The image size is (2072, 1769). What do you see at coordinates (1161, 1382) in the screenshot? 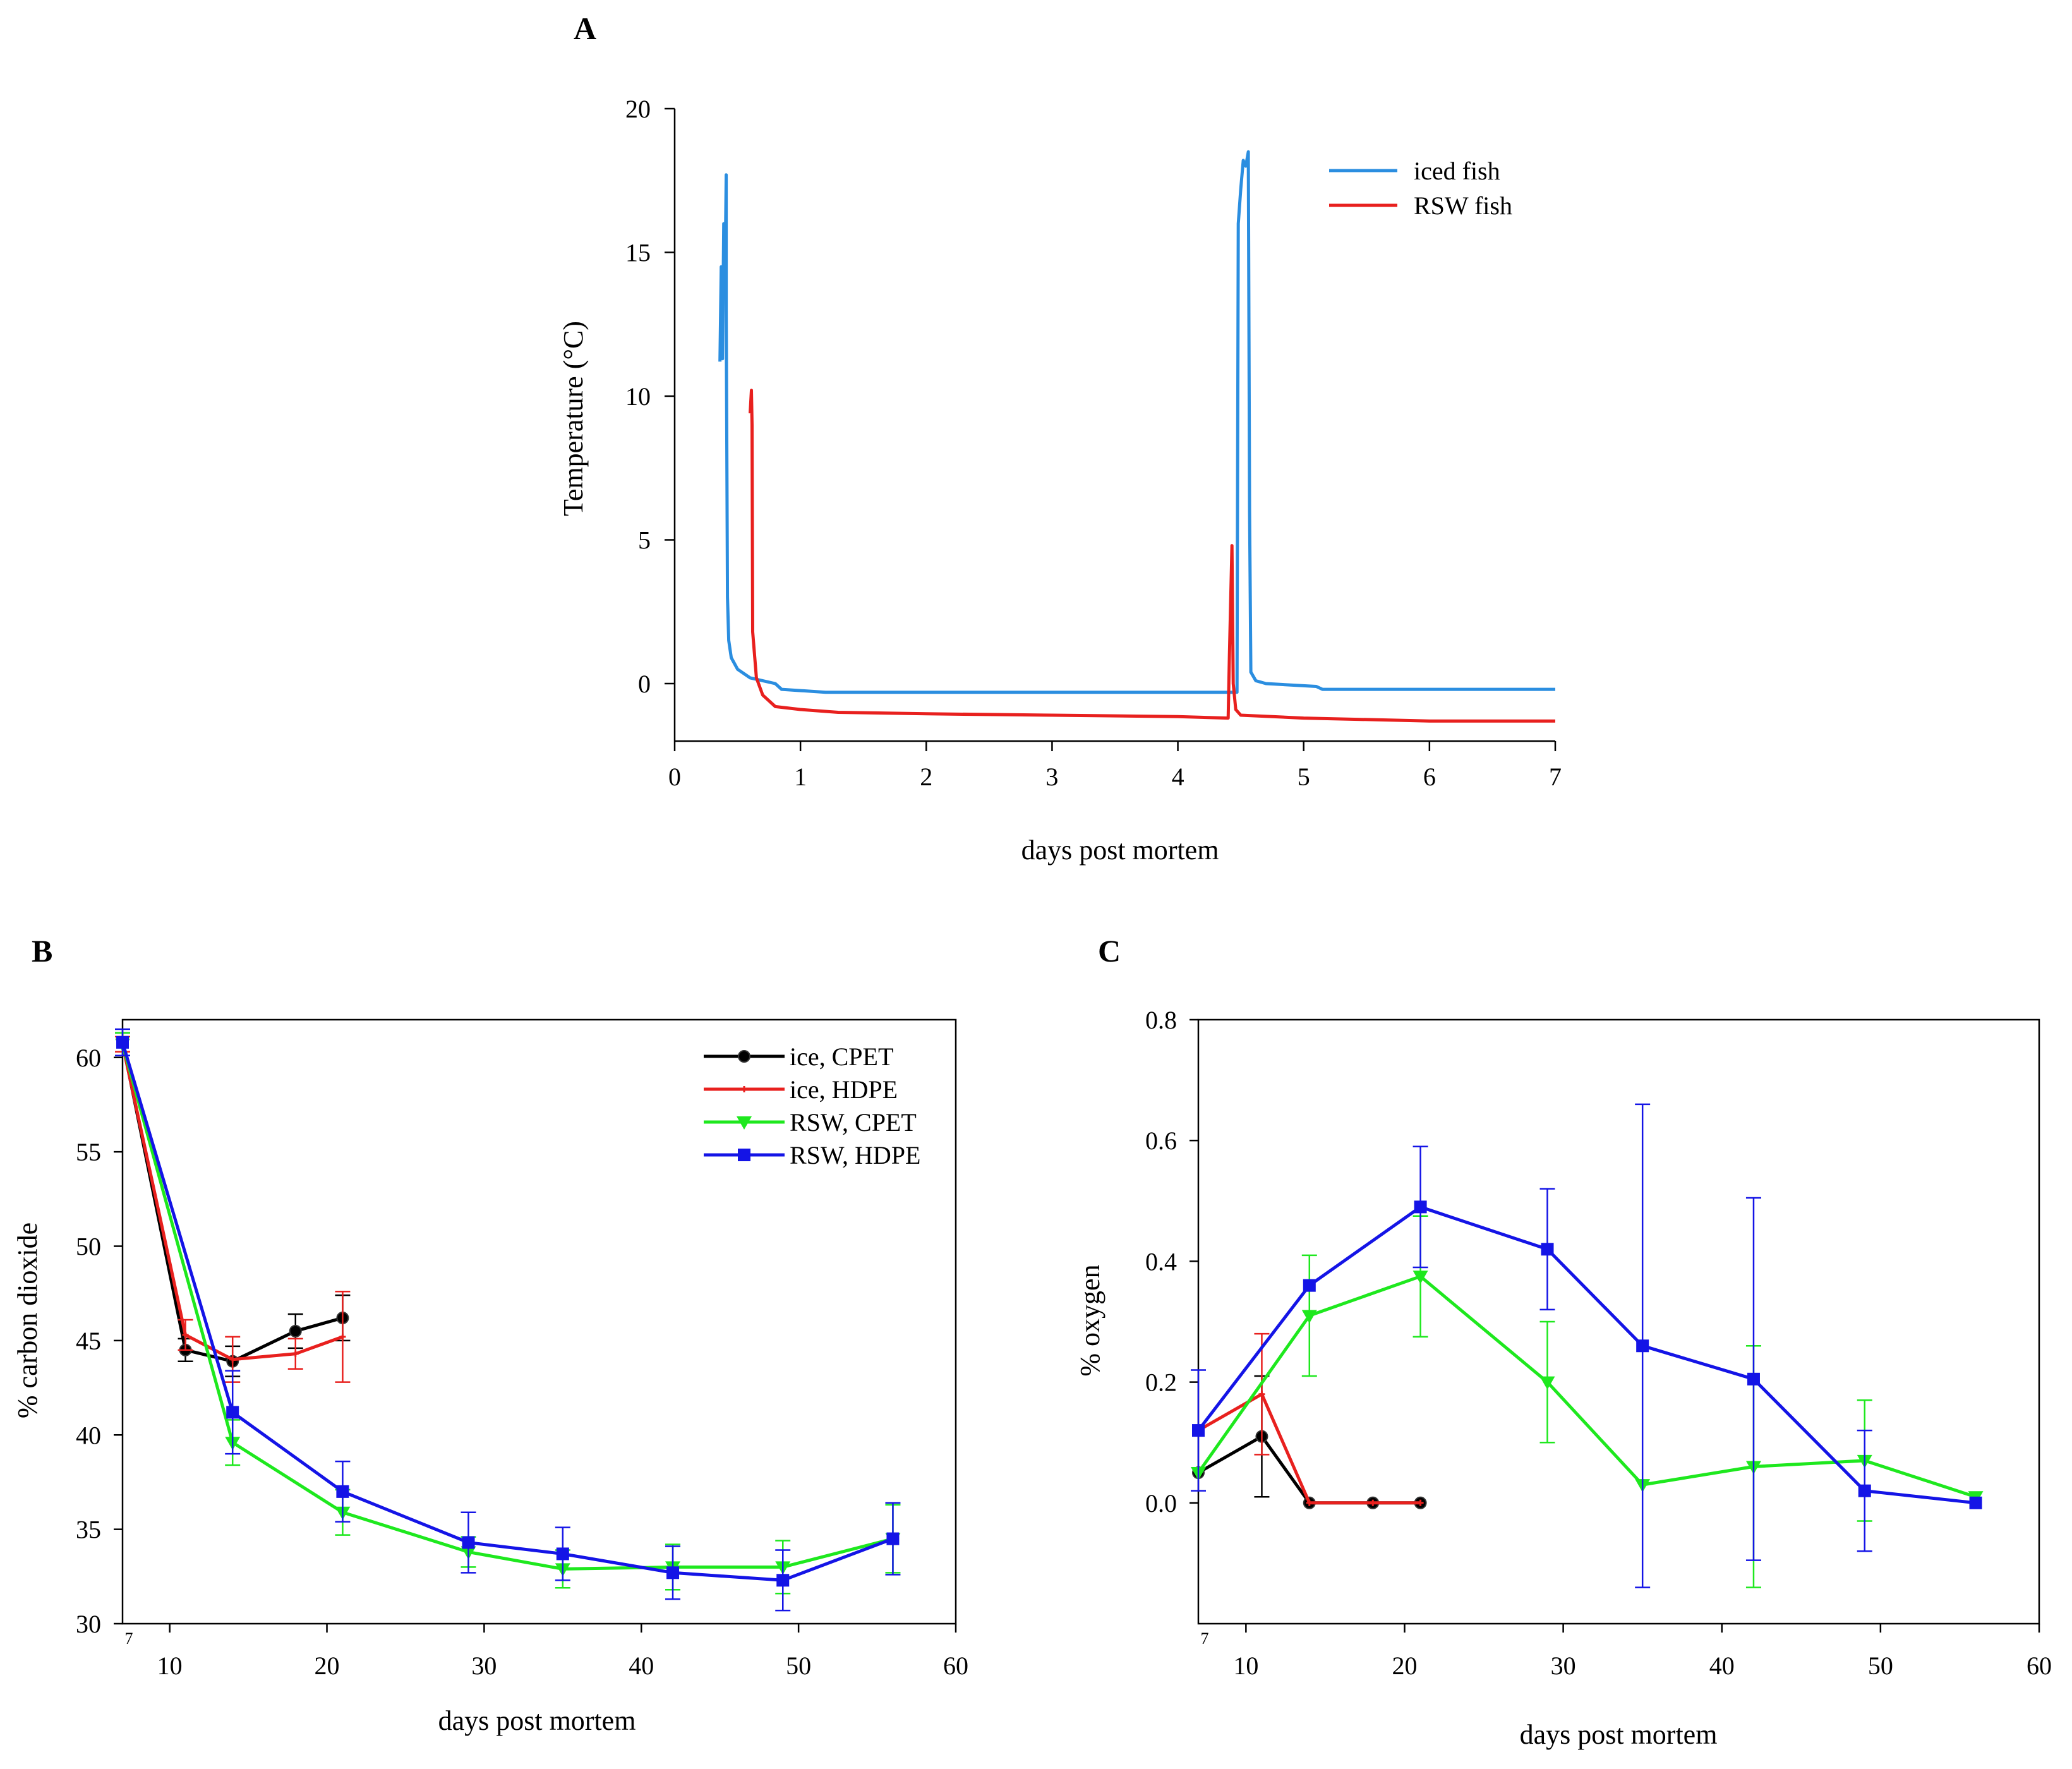
I see `y-tick-label: 0.2` at bounding box center [1161, 1382].